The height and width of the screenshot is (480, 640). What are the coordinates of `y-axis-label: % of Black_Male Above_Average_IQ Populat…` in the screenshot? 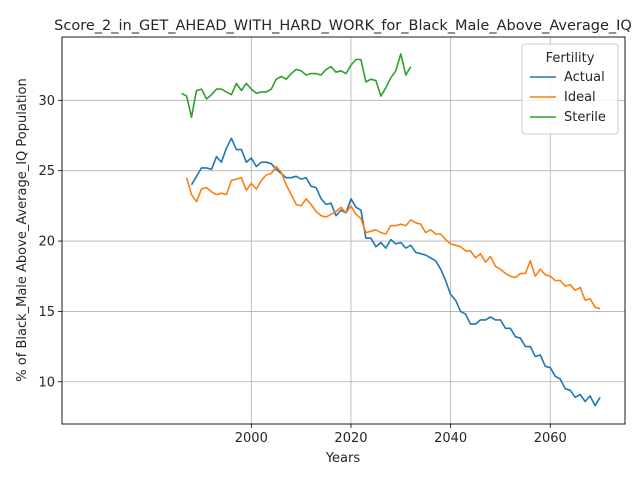 It's located at (22, 229).